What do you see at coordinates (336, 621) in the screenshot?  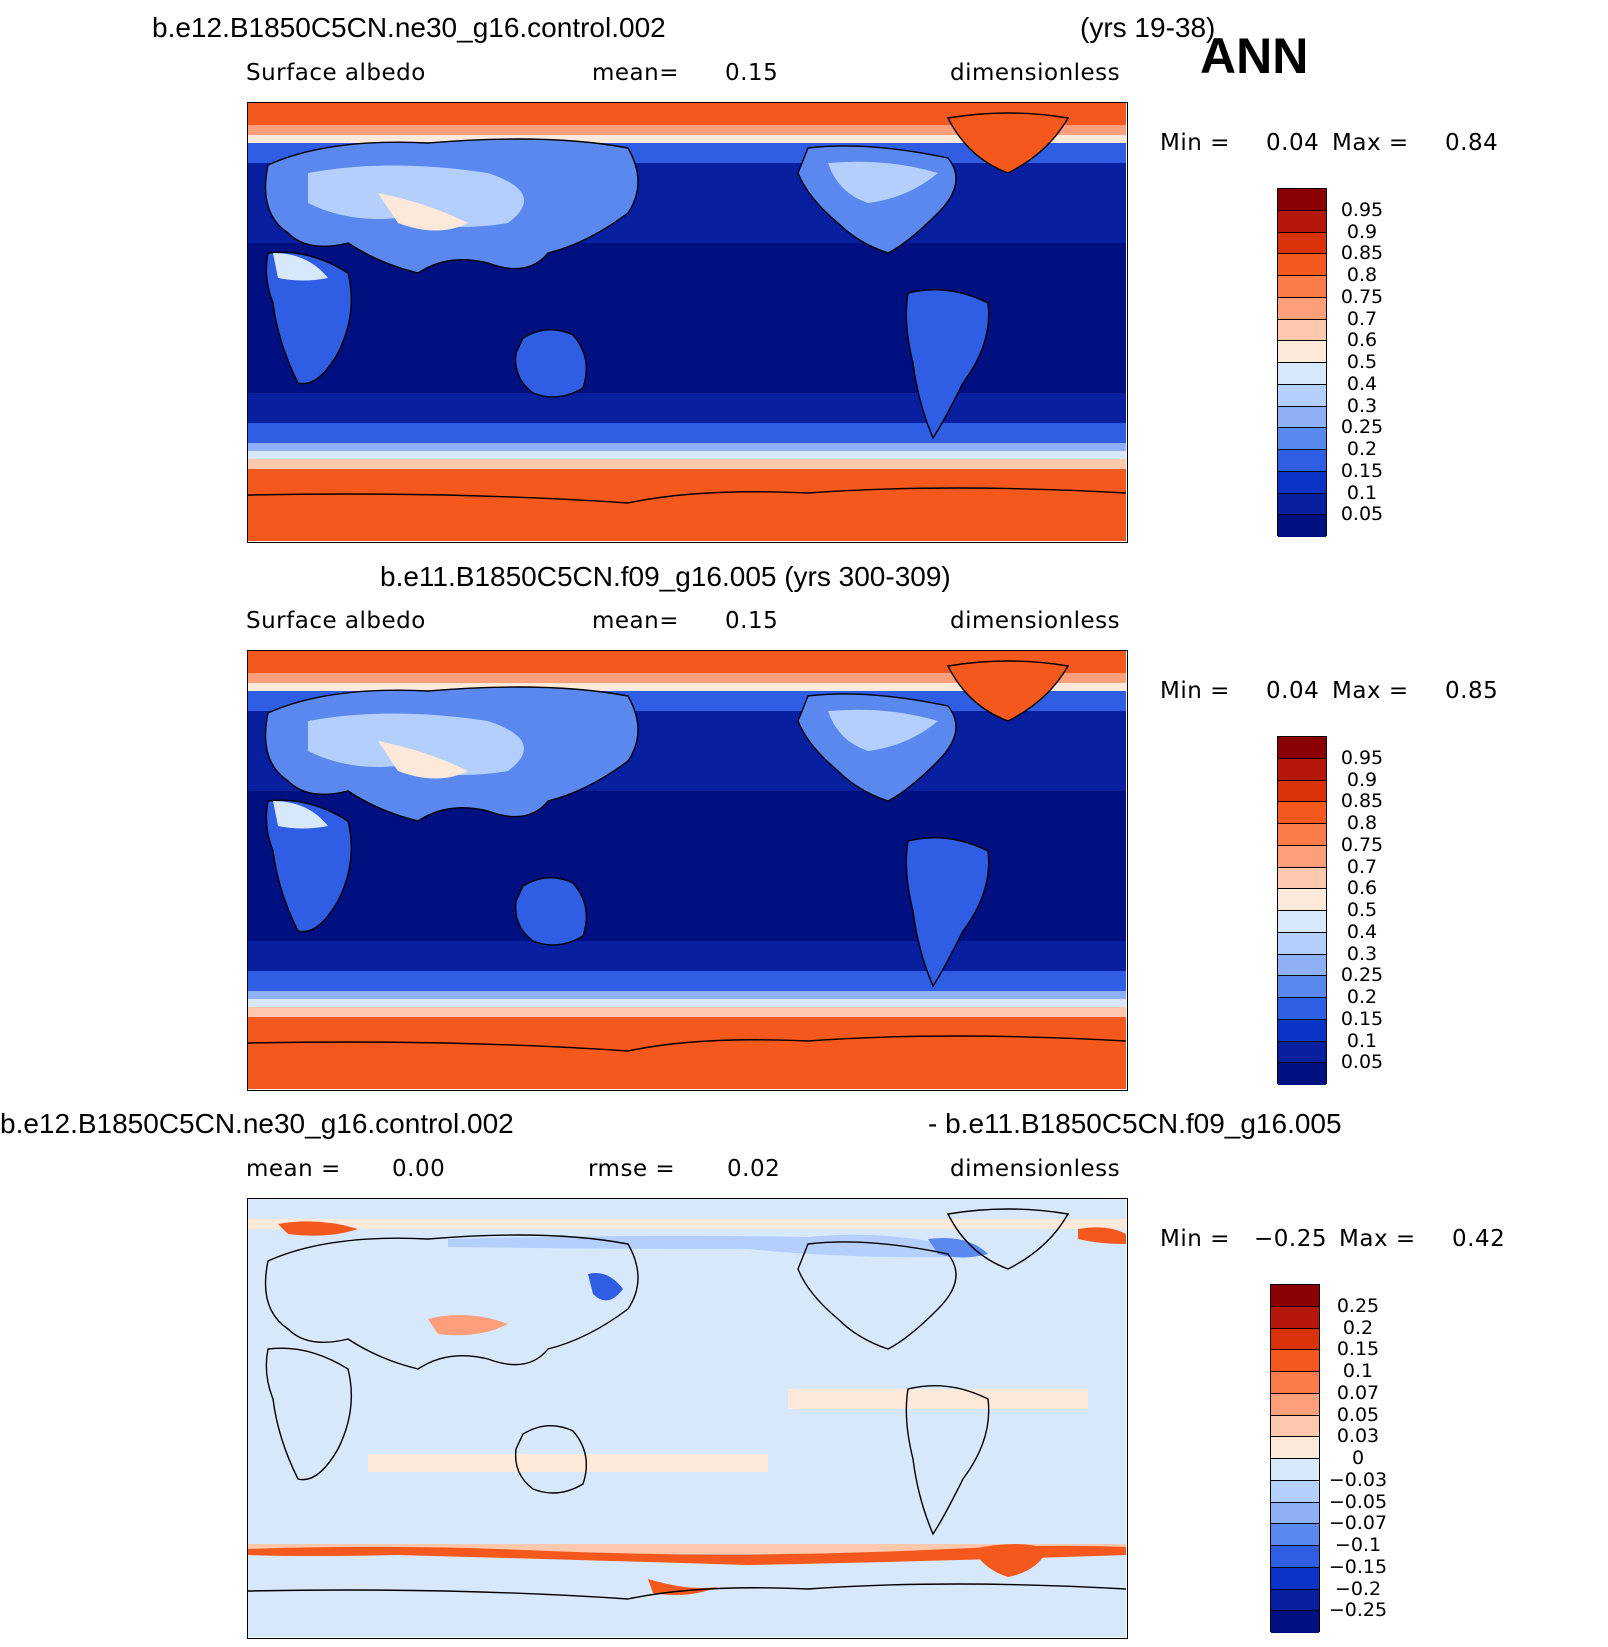 I see `panel2-variable: Surface albedo` at bounding box center [336, 621].